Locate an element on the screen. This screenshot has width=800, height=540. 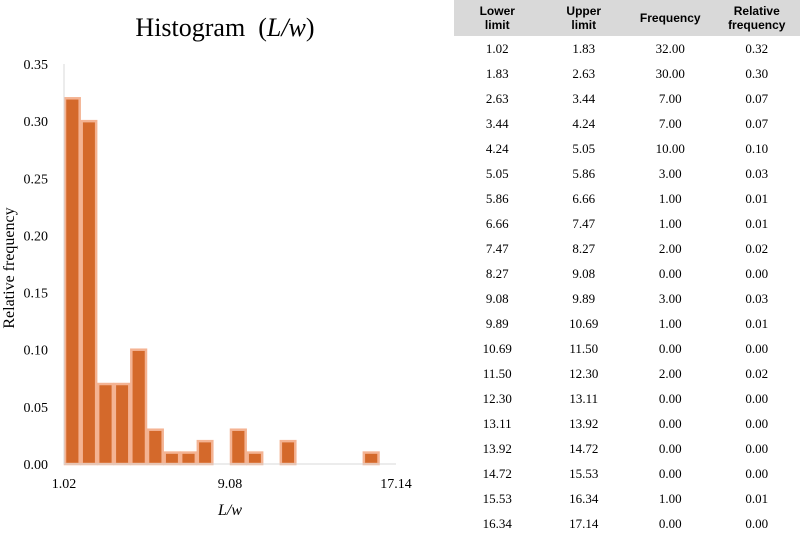
upper-limit-cell: 11.50 is located at coordinates (584, 349).